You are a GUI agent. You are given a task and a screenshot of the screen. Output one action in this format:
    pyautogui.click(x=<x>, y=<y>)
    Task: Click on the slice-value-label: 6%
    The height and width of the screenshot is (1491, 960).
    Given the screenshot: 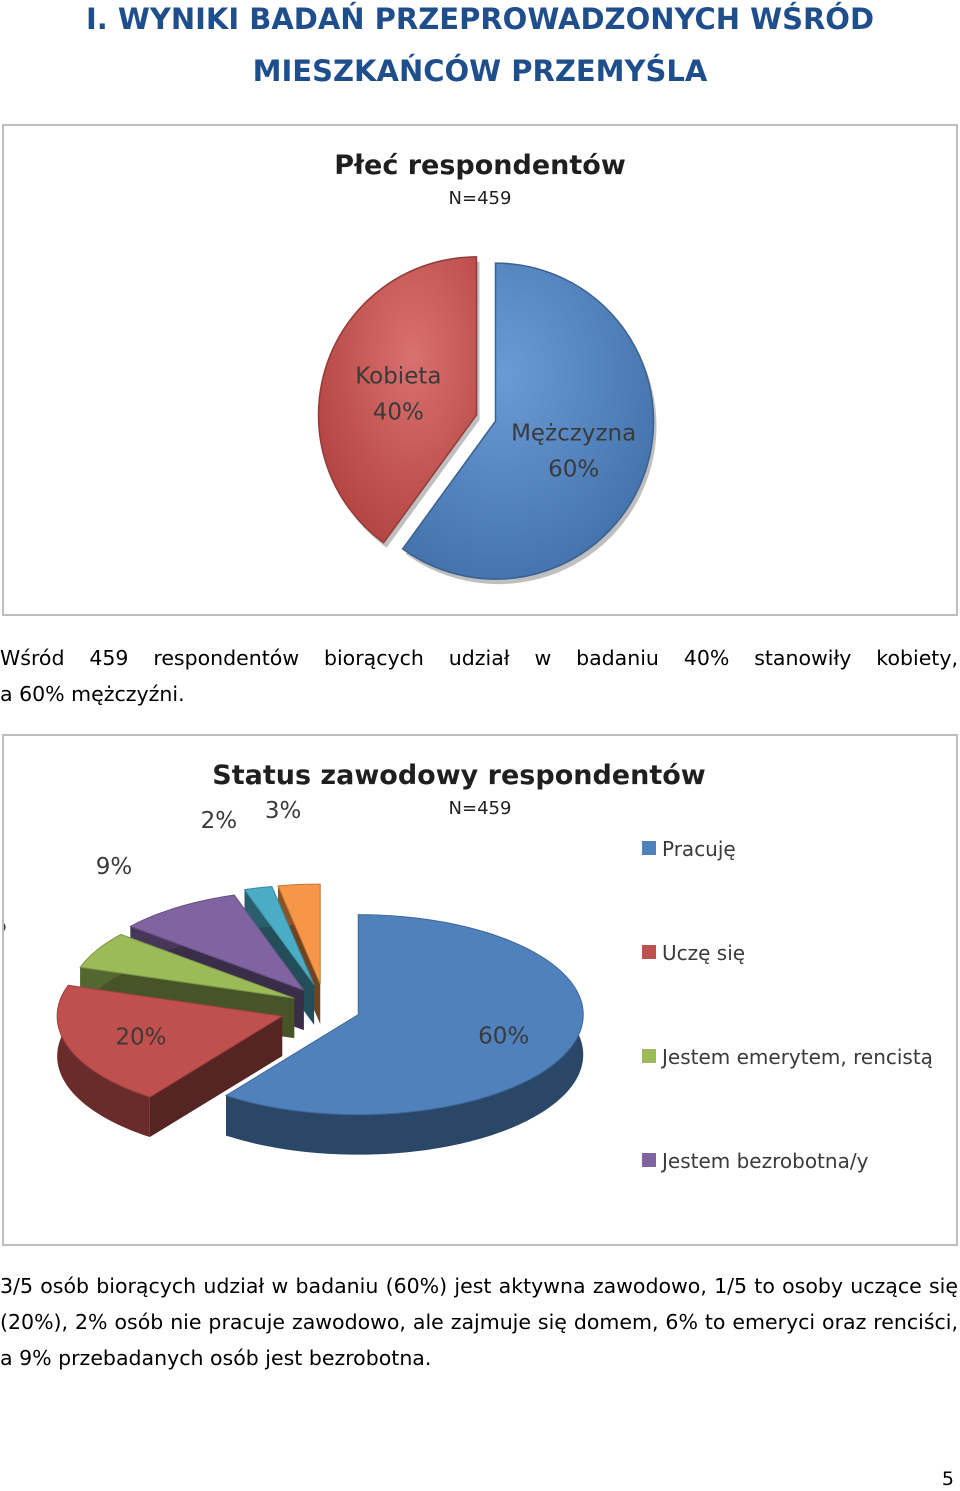 What is the action you would take?
    pyautogui.click(x=5, y=925)
    